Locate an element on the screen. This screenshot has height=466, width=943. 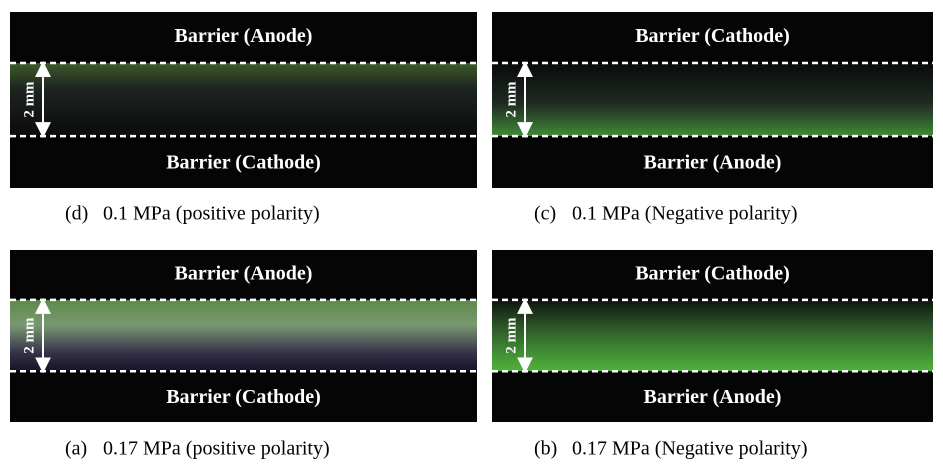
panel-letter: (c) is located at coordinates (545, 214).